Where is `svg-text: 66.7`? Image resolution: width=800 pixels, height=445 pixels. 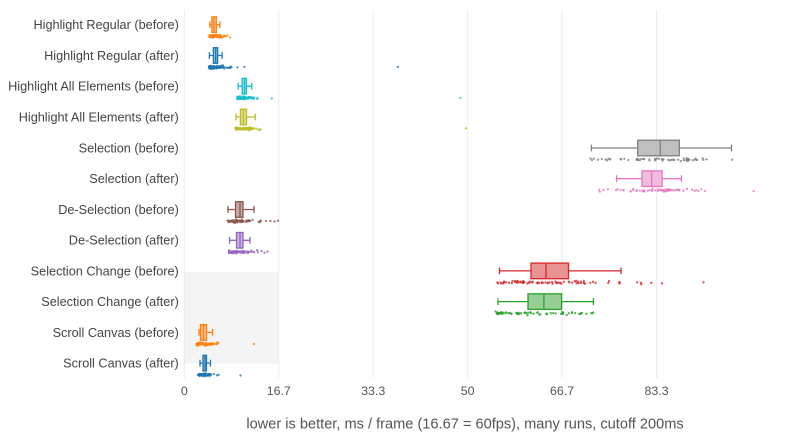
svg-text: 66.7 is located at coordinates (562, 391).